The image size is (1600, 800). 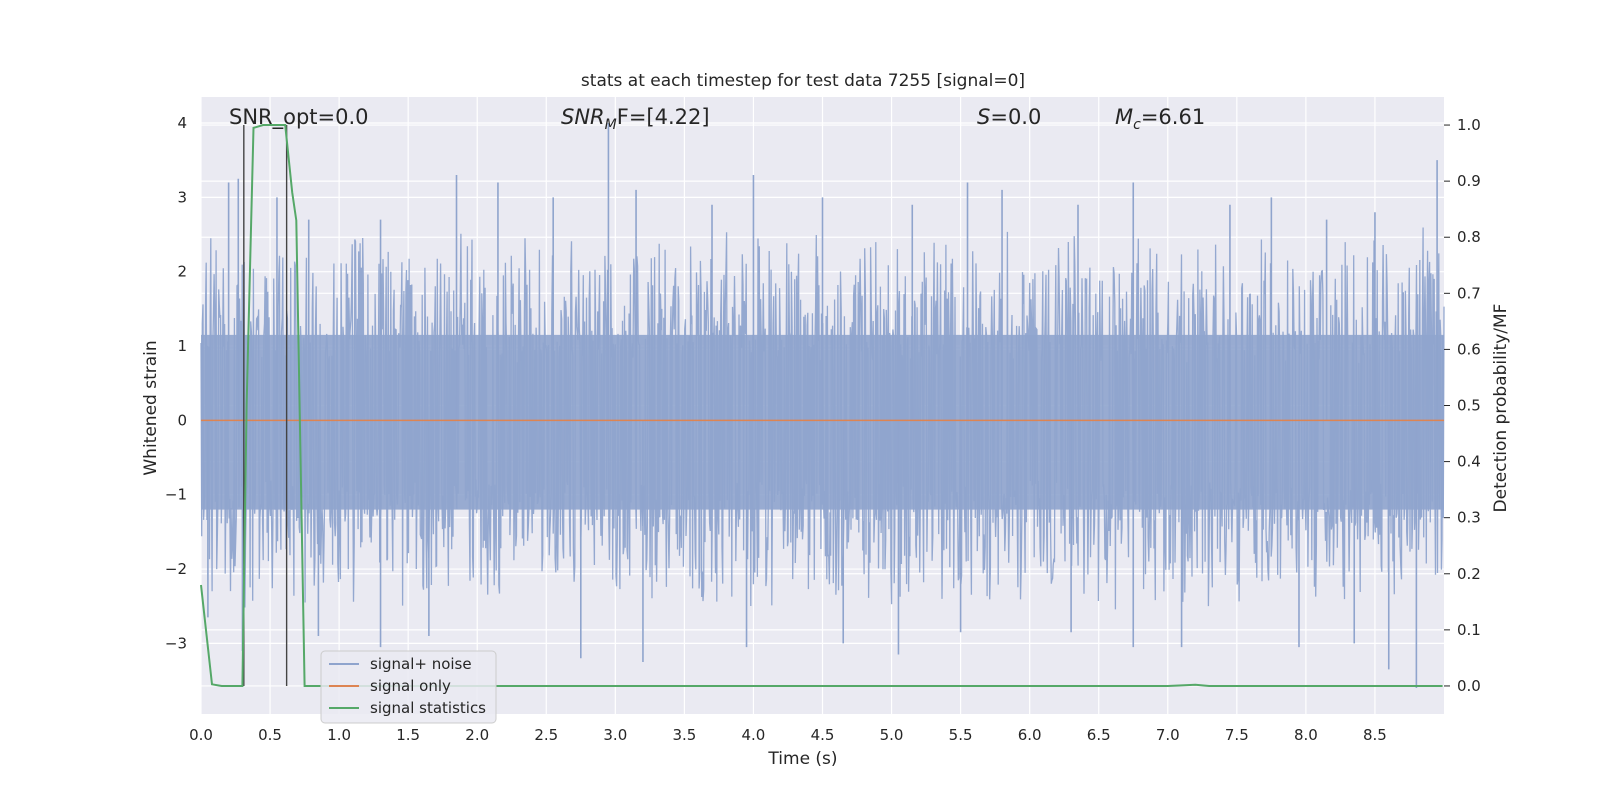 What do you see at coordinates (408, 735) in the screenshot?
I see `x-tick-label: 1.5` at bounding box center [408, 735].